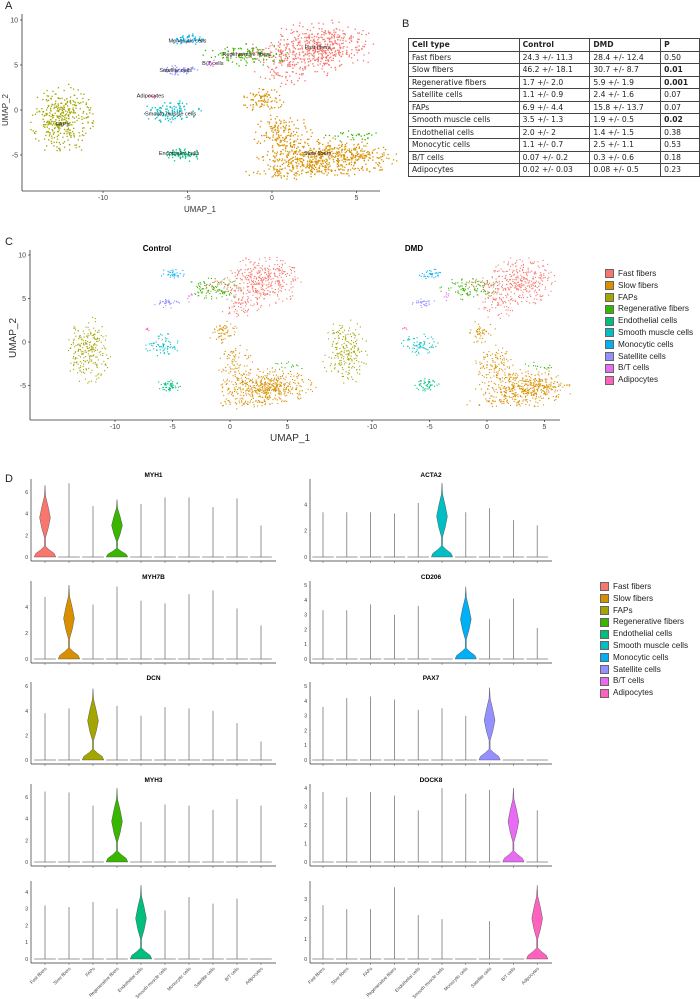  I want to click on x-tick-label: 0, so click(230, 427).